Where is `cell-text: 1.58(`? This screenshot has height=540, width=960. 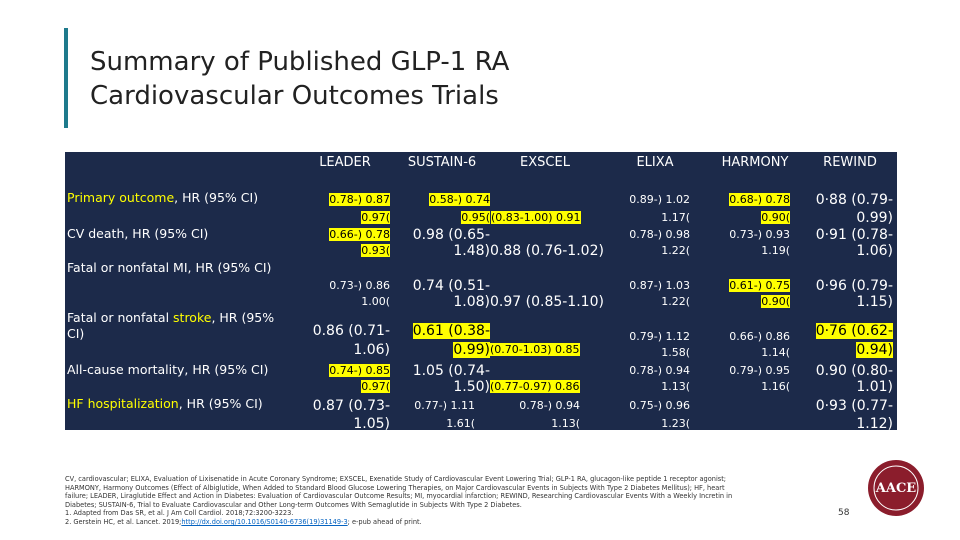
cell-text: 1.58( is located at coordinates (675, 352).